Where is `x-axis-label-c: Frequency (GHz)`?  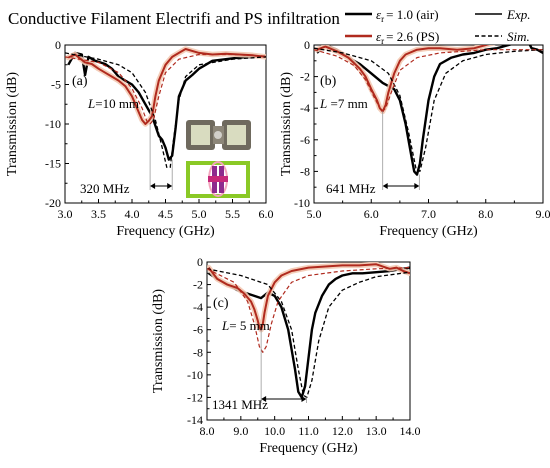
x-axis-label-c: Frequency (GHz) is located at coordinates (308, 448).